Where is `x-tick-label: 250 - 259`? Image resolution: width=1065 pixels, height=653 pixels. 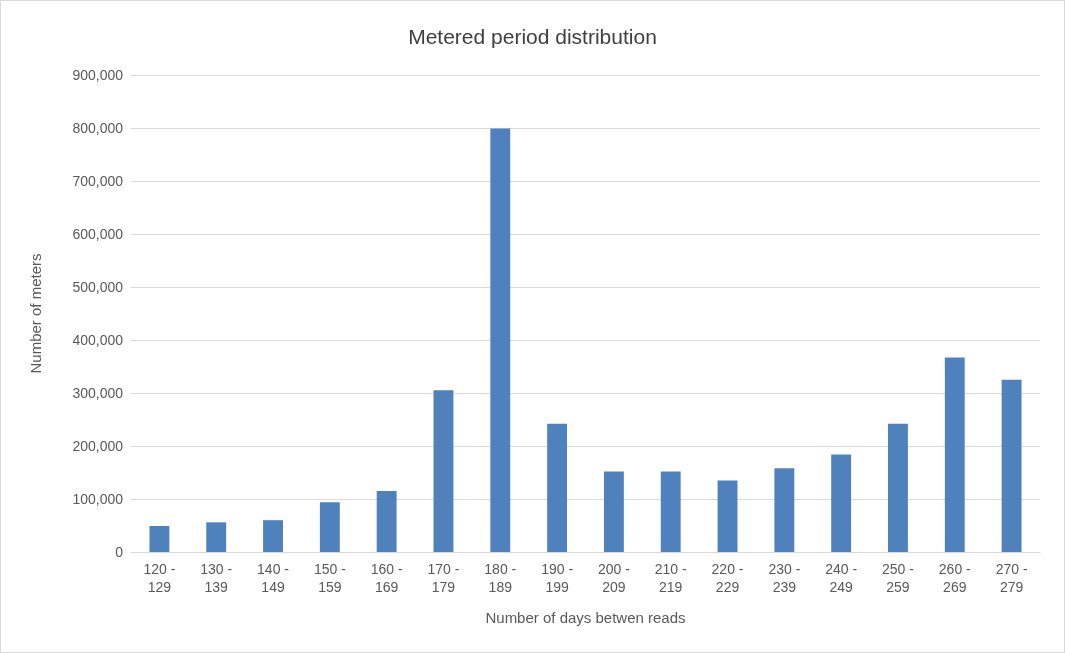 x-tick-label: 250 - 259 is located at coordinates (898, 578).